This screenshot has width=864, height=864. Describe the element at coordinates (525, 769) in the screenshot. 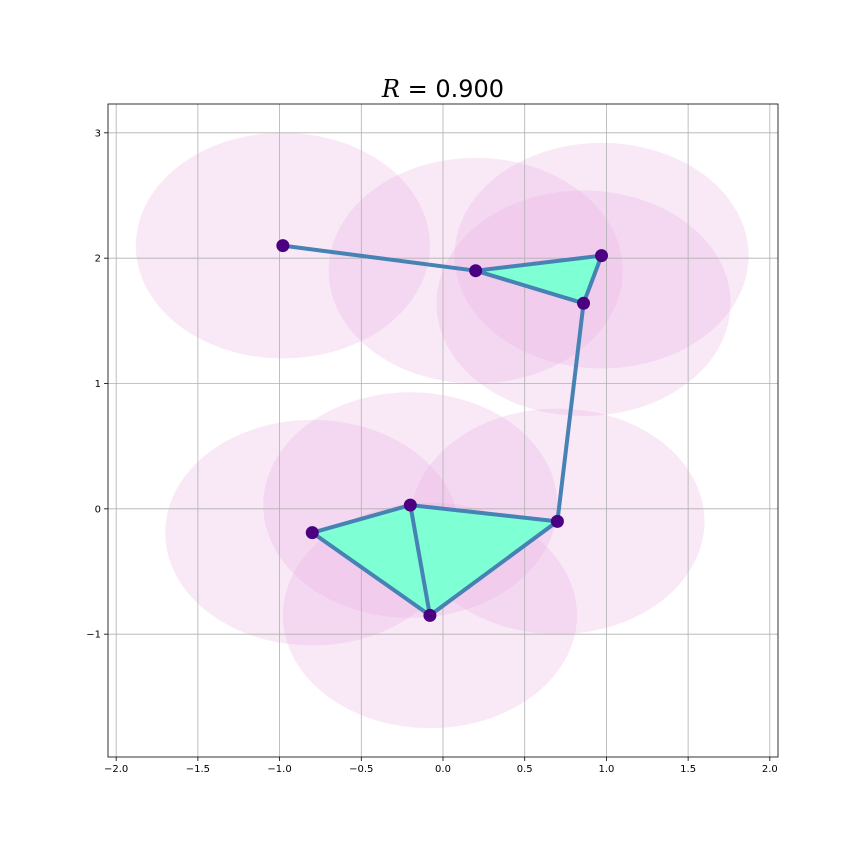

I see `x-tick-label-5: 0.5` at that location.